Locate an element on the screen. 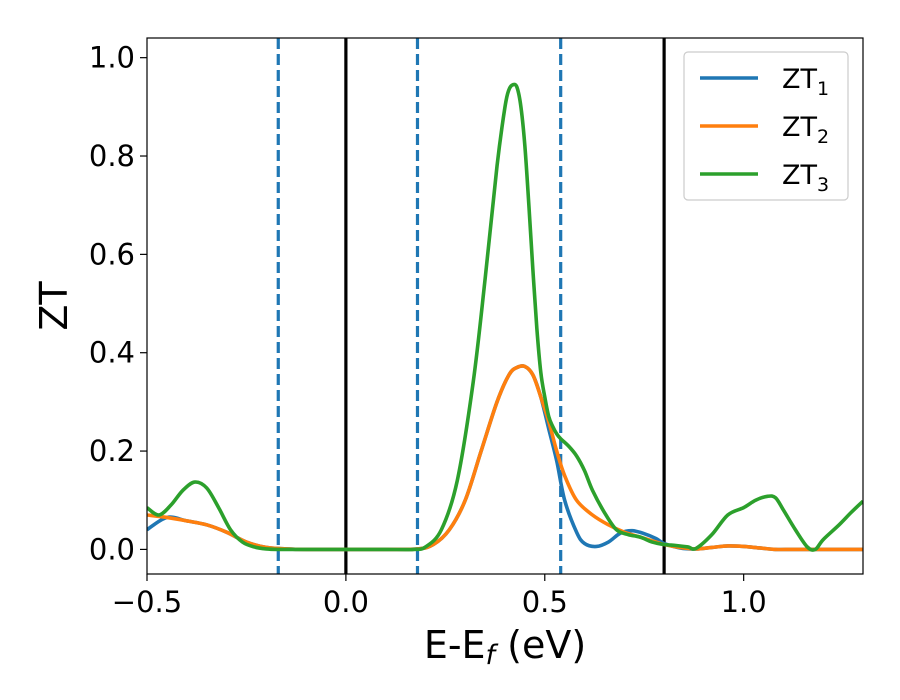  y-tick-label: 0.2 is located at coordinates (112, 451).